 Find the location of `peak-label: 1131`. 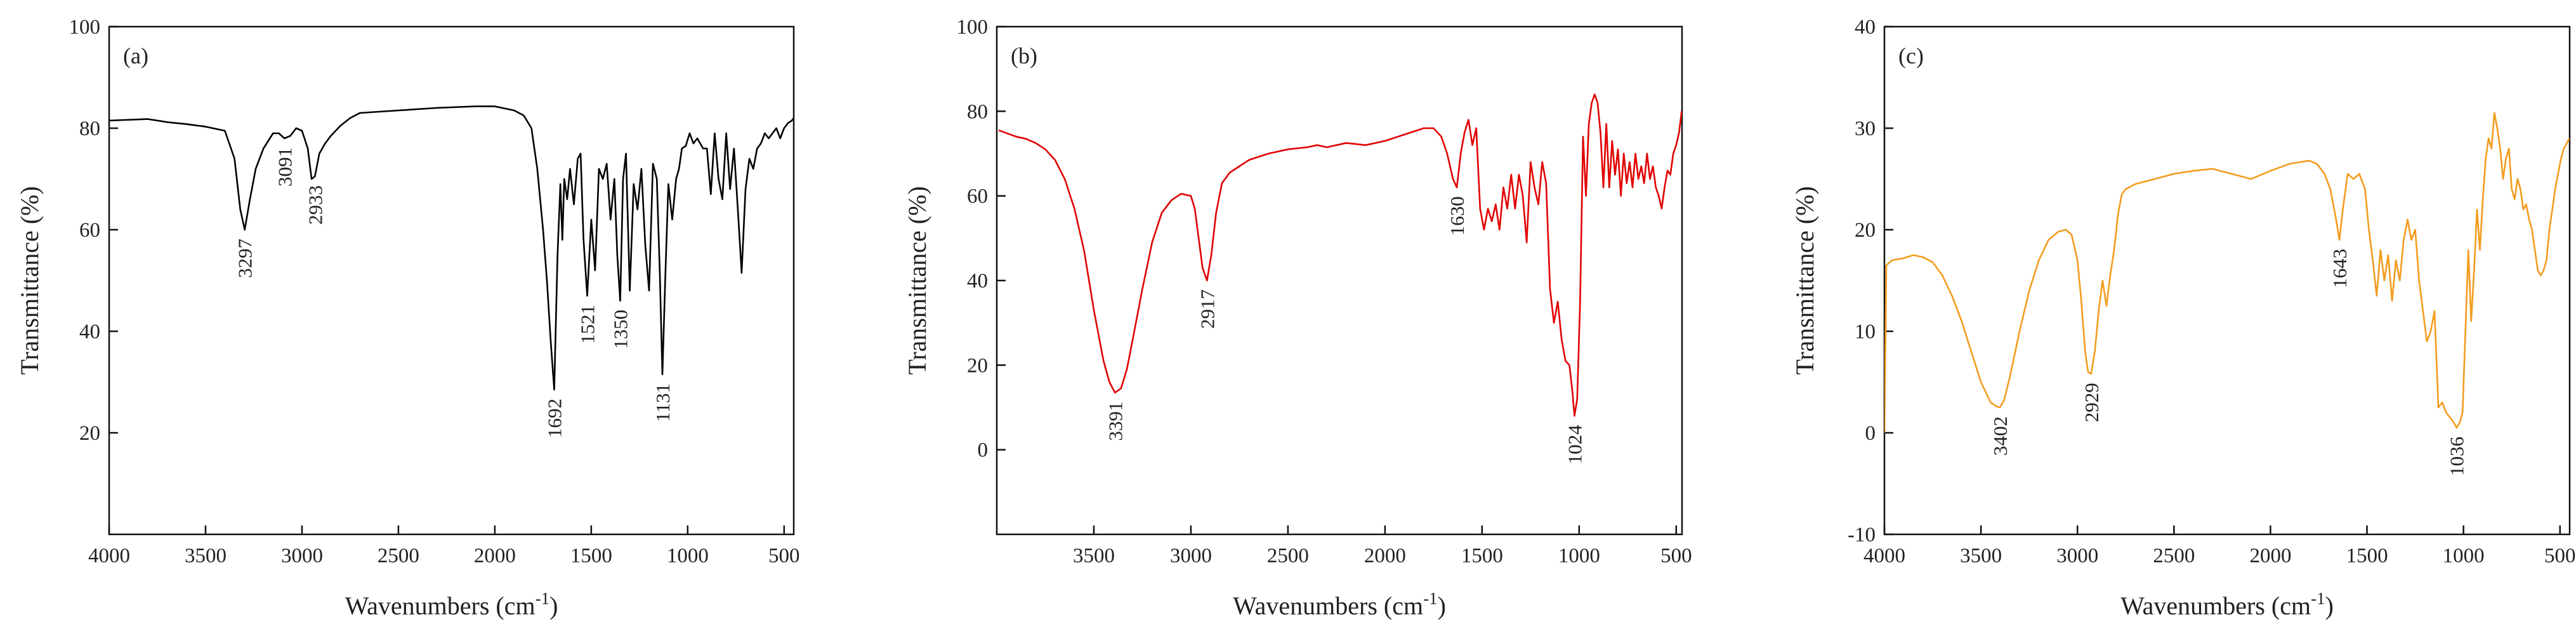

peak-label: 1131 is located at coordinates (663, 403).